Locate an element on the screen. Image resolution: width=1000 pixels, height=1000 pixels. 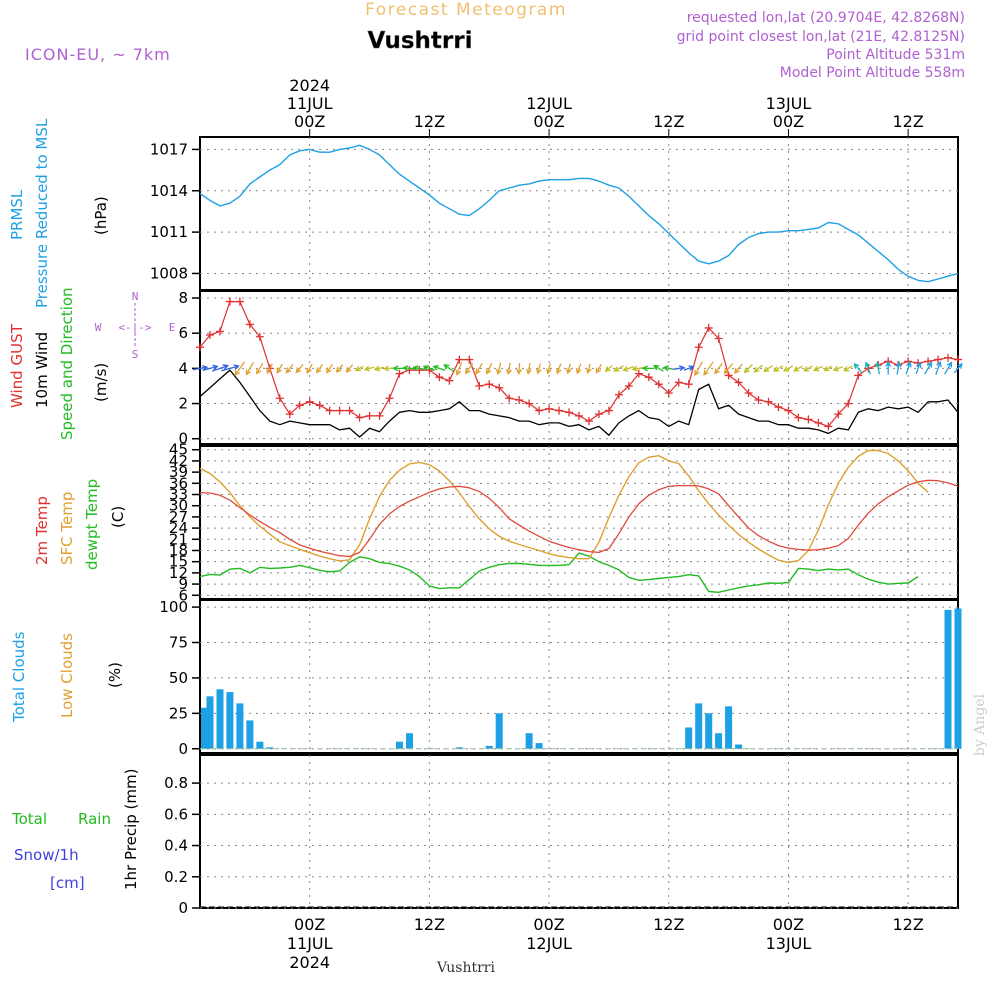
bottom-axis-label: 12Z is located at coordinates (907, 924).